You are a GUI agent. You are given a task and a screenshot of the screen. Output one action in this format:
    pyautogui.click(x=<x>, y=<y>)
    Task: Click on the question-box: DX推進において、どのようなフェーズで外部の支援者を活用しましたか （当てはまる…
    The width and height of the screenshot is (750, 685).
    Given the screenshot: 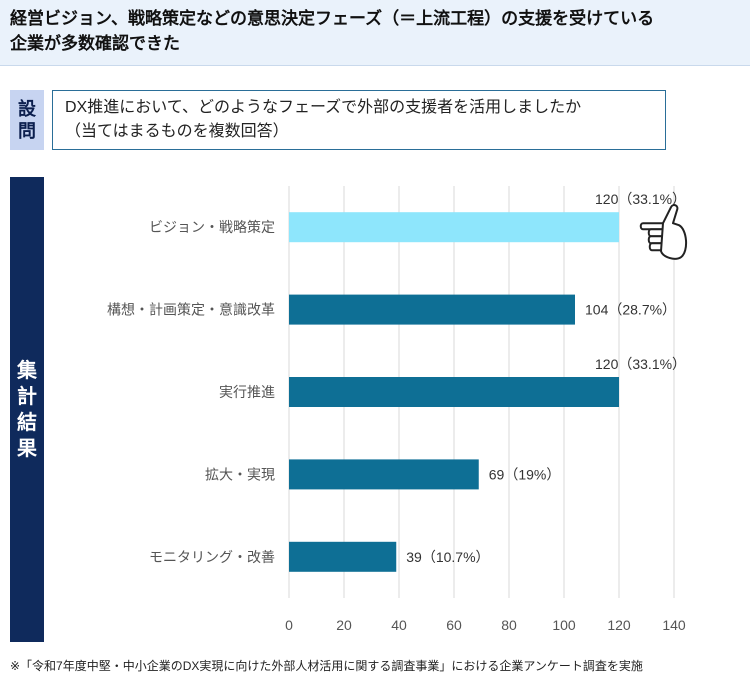 What is the action you would take?
    pyautogui.click(x=359, y=120)
    